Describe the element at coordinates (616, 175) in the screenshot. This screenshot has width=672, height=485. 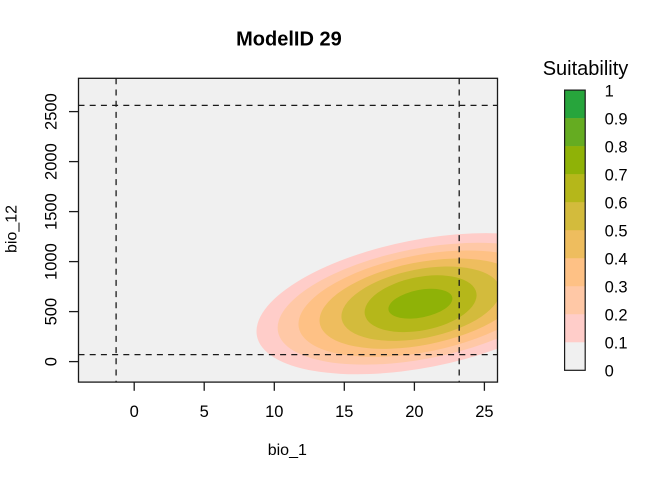
I see `svg-text: 0.7` at that location.